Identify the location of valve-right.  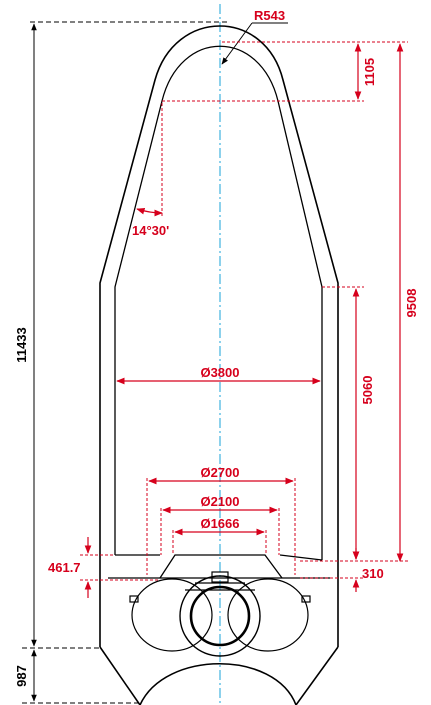
(306, 599).